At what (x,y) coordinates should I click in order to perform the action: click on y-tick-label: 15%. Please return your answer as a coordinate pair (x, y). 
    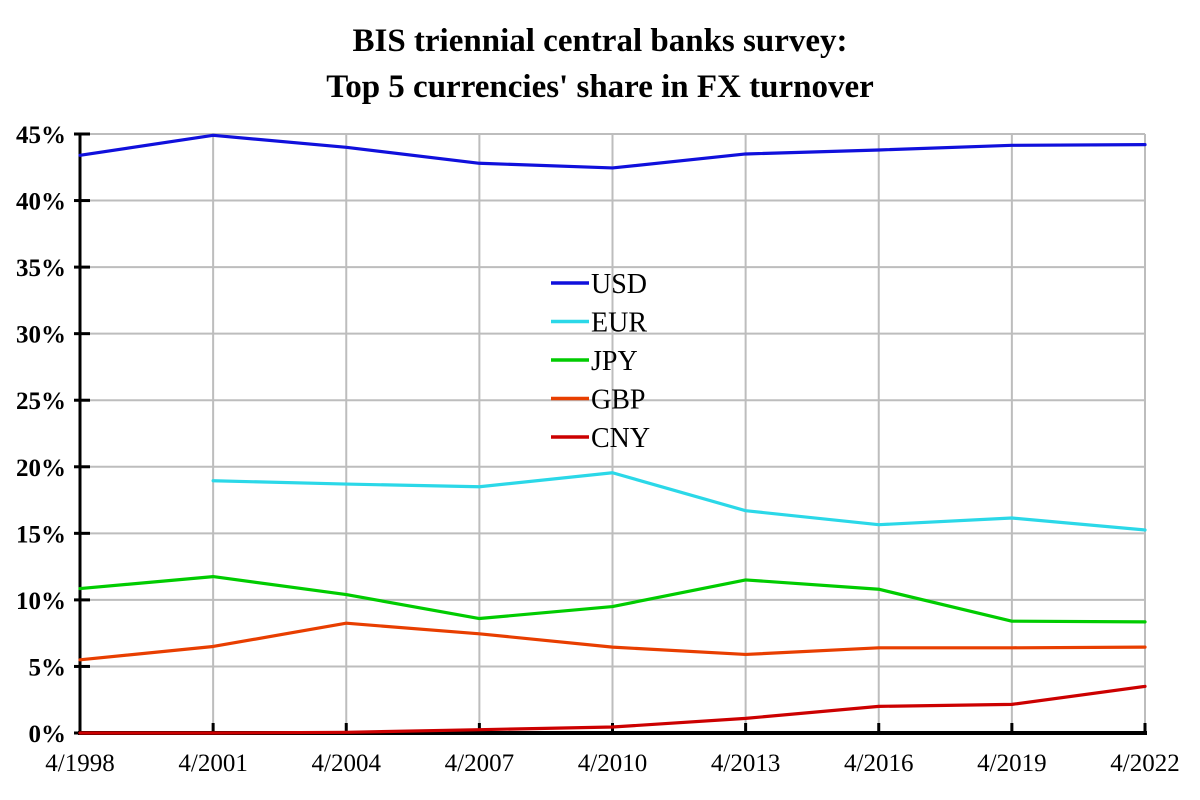
    Looking at the image, I should click on (41, 534).